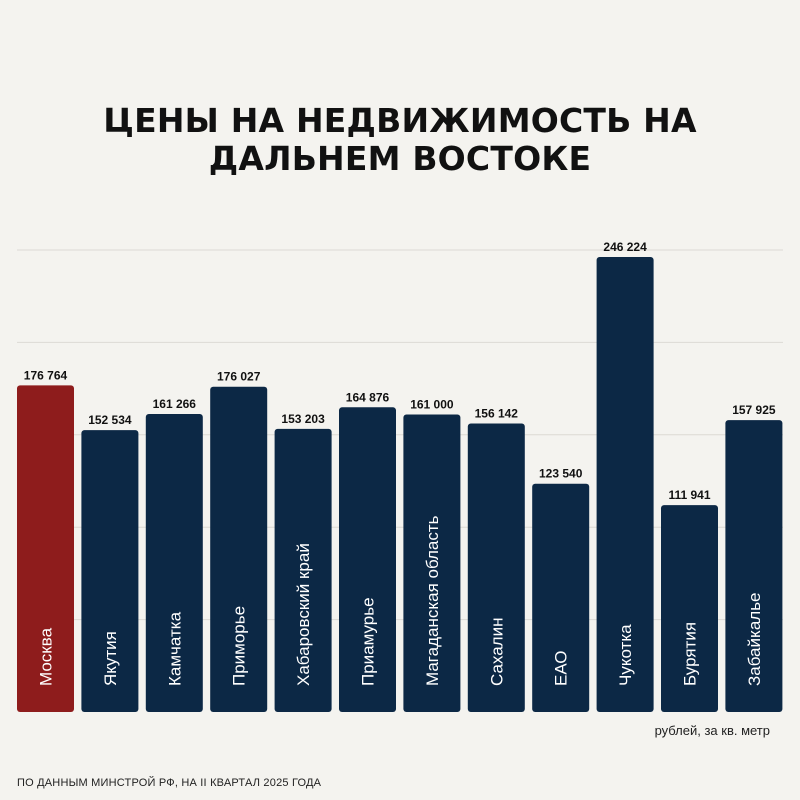 This screenshot has width=800, height=800. What do you see at coordinates (497, 413) in the screenshot?
I see `value-label: 156 142` at bounding box center [497, 413].